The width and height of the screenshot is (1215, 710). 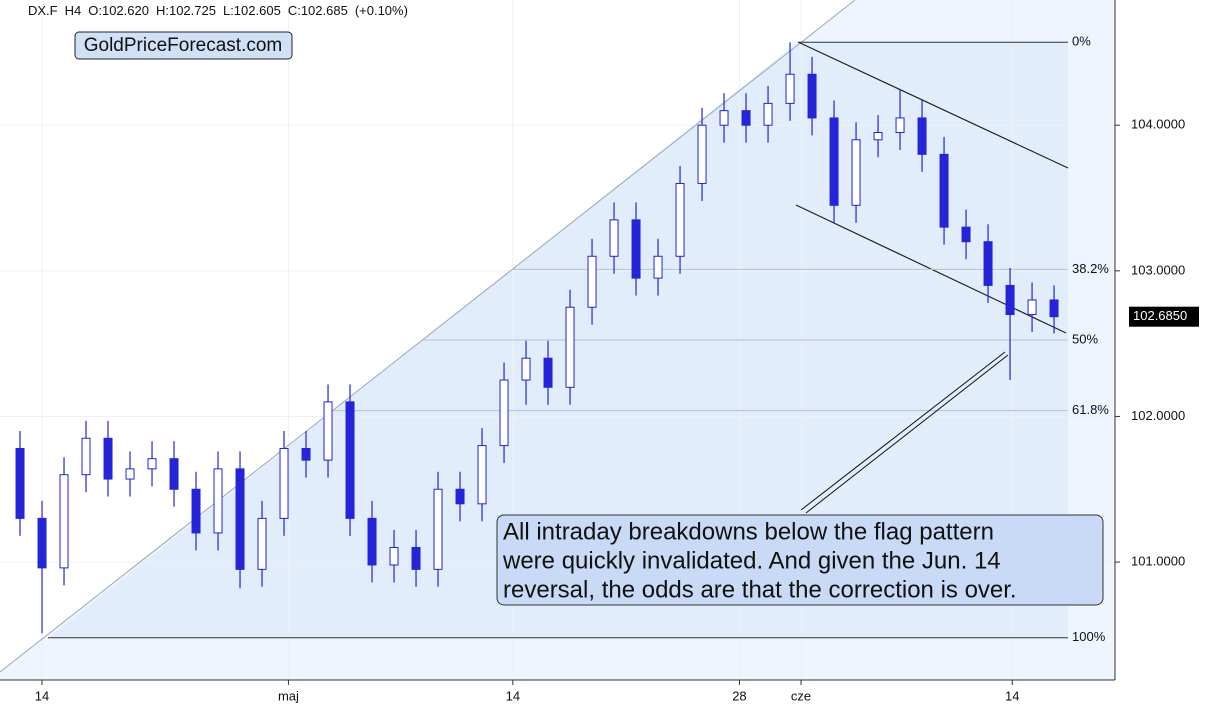 What do you see at coordinates (1089, 636) in the screenshot?
I see `fib-label: 100%` at bounding box center [1089, 636].